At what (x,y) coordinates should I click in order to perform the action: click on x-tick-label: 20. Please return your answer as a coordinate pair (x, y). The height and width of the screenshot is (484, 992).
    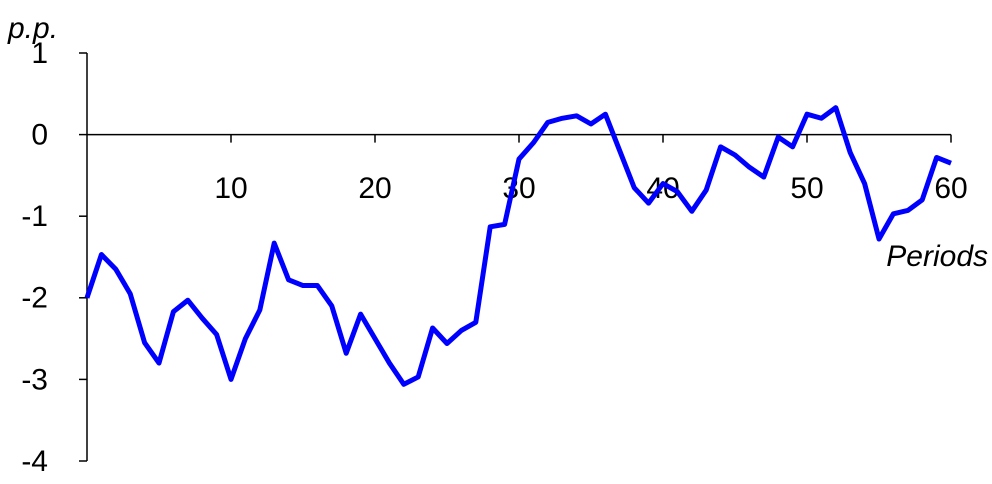
    Looking at the image, I should click on (374, 188).